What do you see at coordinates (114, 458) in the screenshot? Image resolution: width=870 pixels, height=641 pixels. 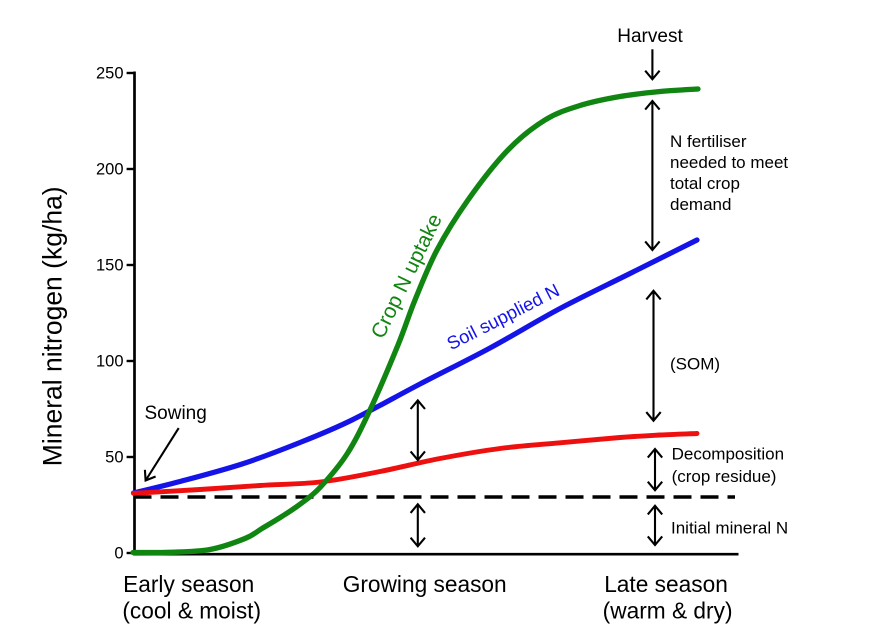 I see `svg-text: 50` at bounding box center [114, 458].